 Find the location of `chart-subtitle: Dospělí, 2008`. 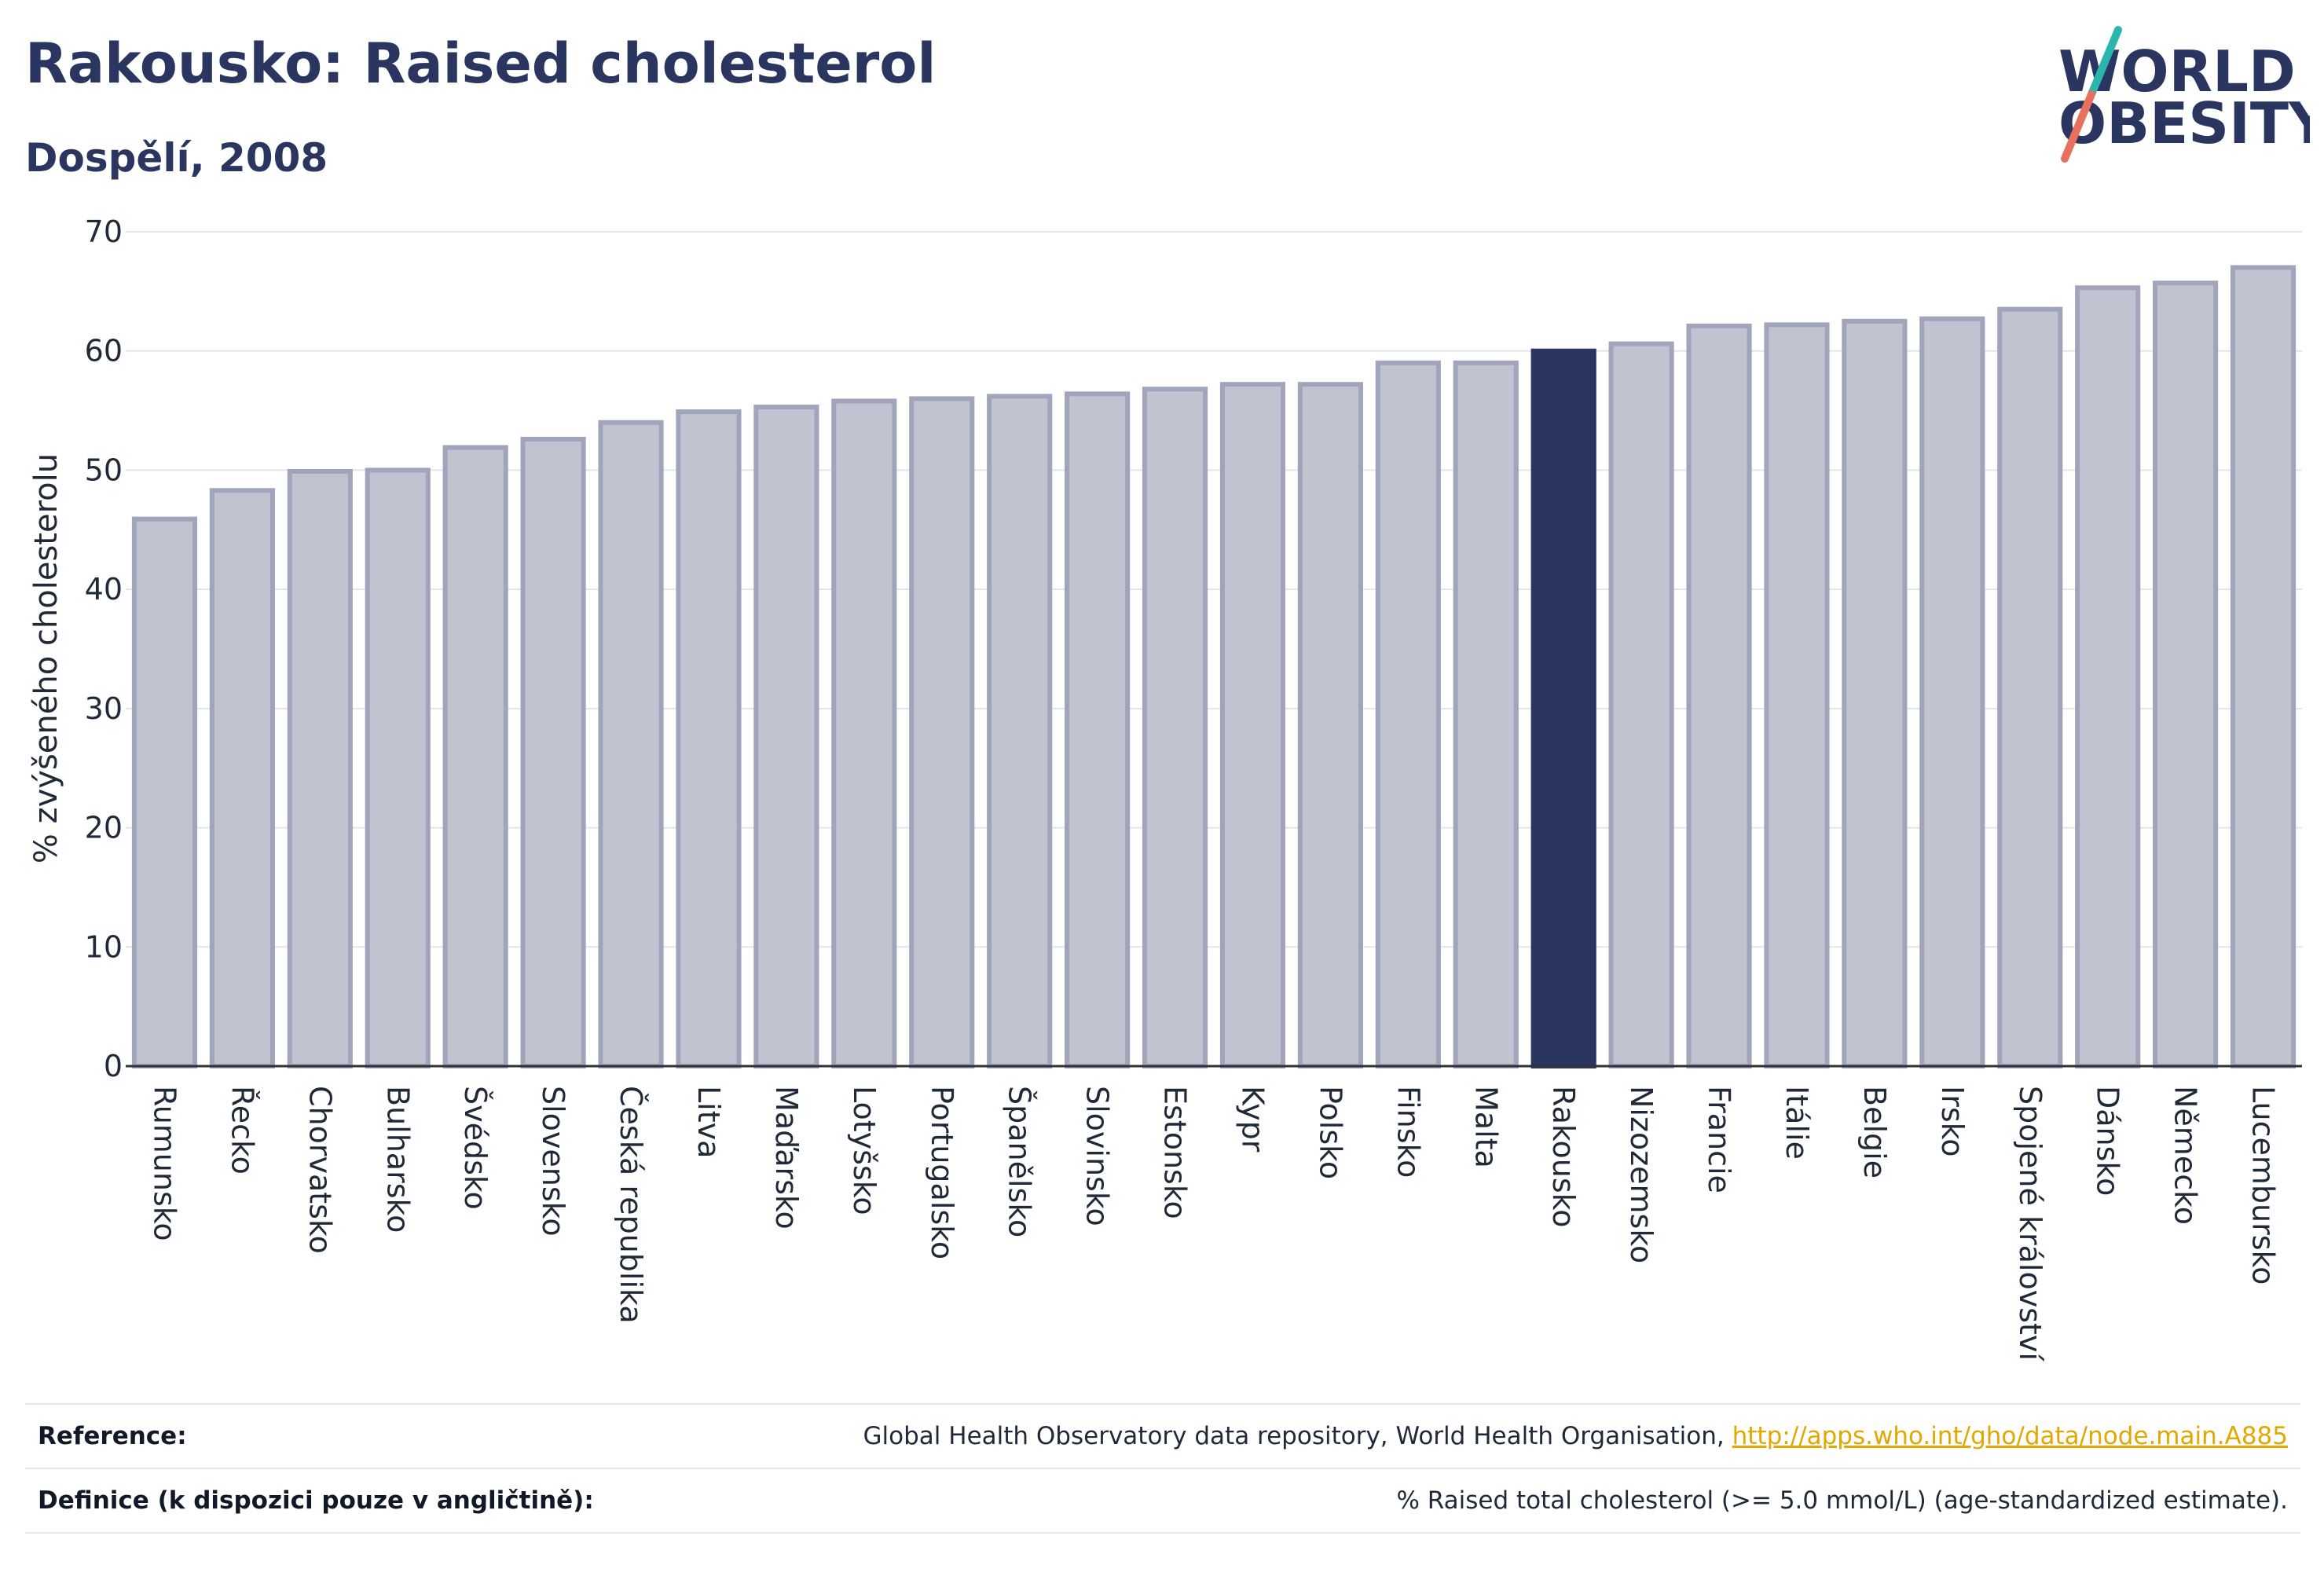

chart-subtitle: Dospělí, 2008 is located at coordinates (176, 158).